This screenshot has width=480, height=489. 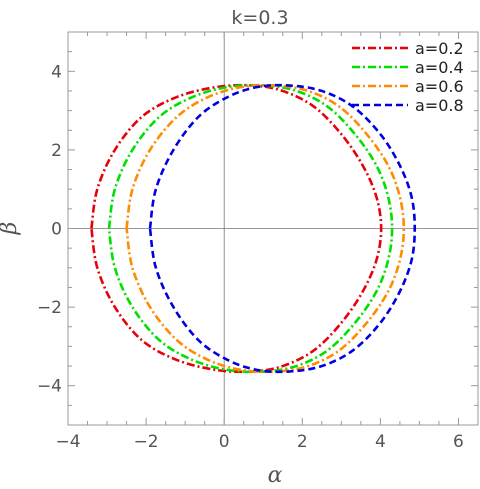 I want to click on y-axis-label: β, so click(x=11, y=229).